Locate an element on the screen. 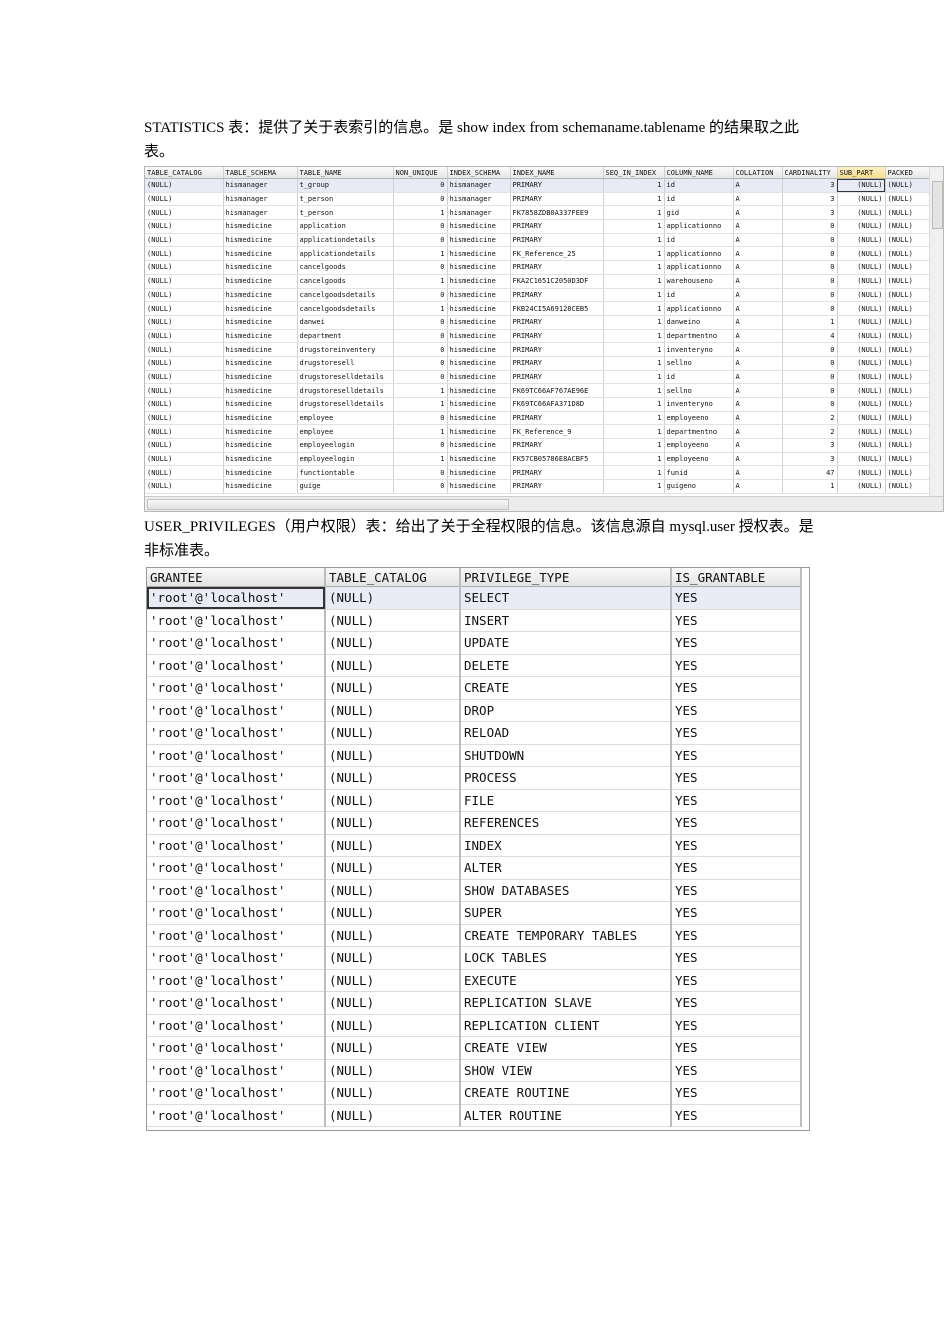 This screenshot has width=950, height=1344. table-cell: cancelgoodsdetails is located at coordinates (345, 308).